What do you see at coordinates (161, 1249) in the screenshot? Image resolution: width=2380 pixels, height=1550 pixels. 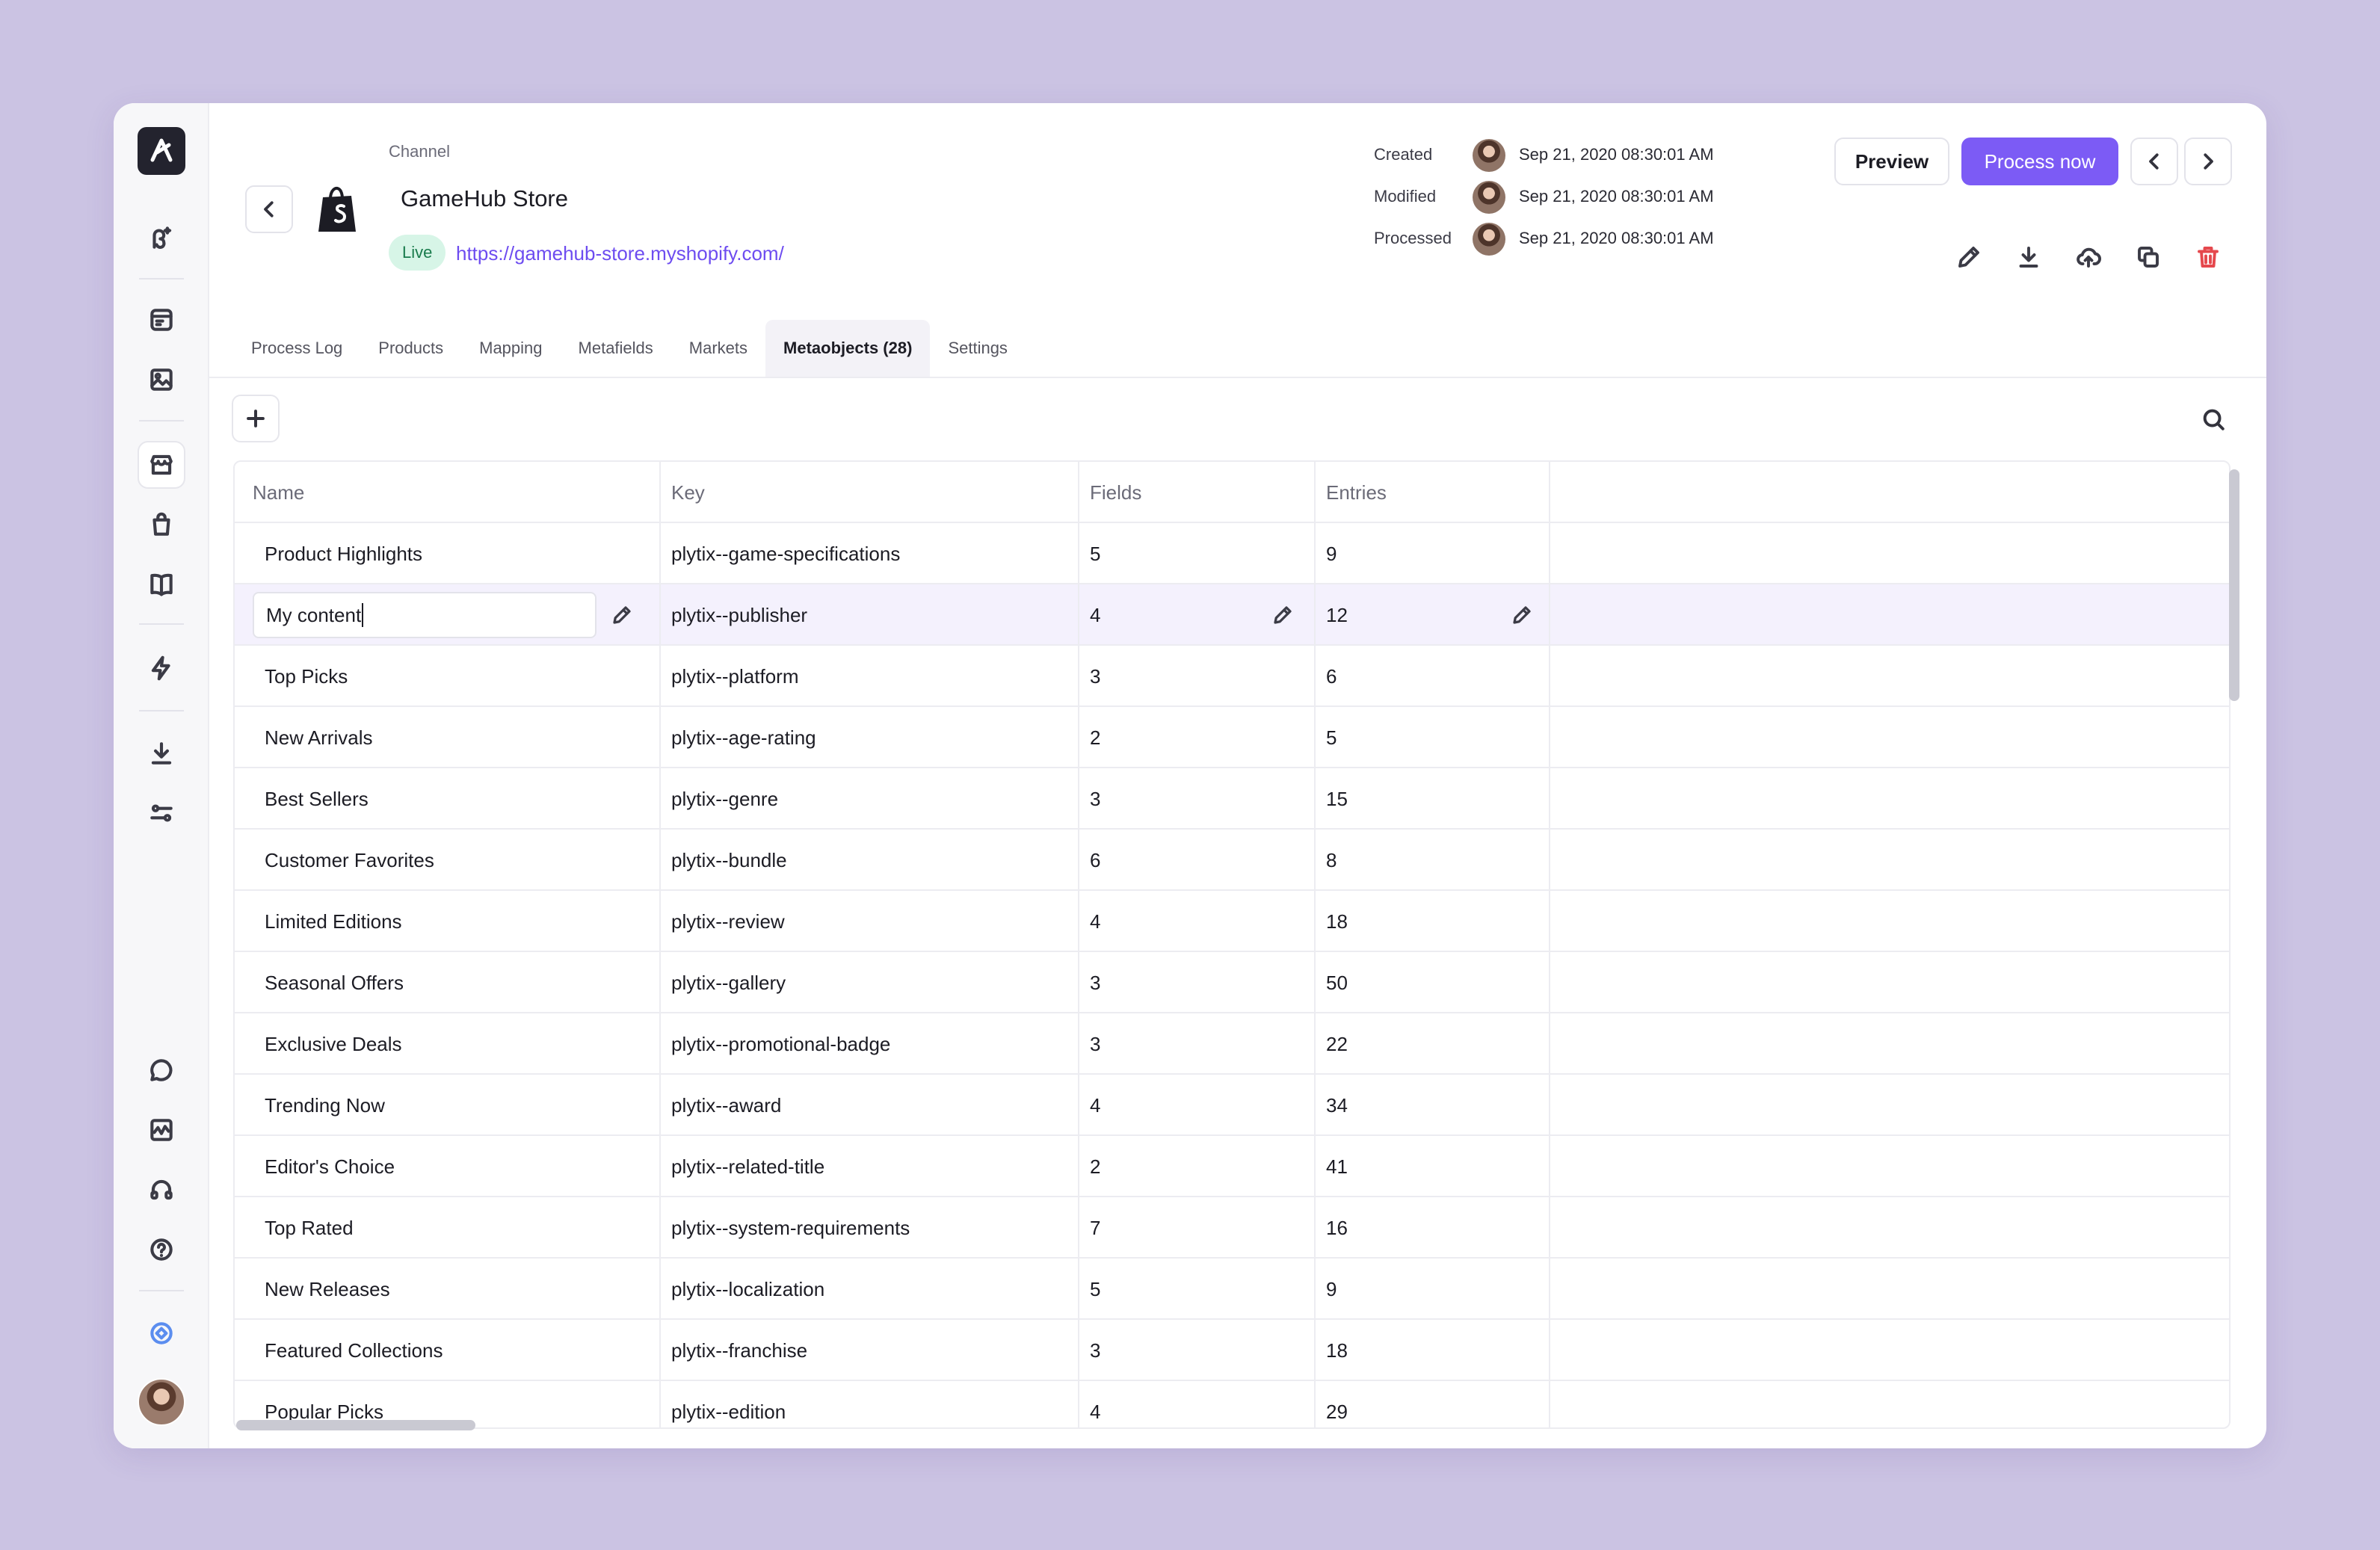 I see `help-icon` at bounding box center [161, 1249].